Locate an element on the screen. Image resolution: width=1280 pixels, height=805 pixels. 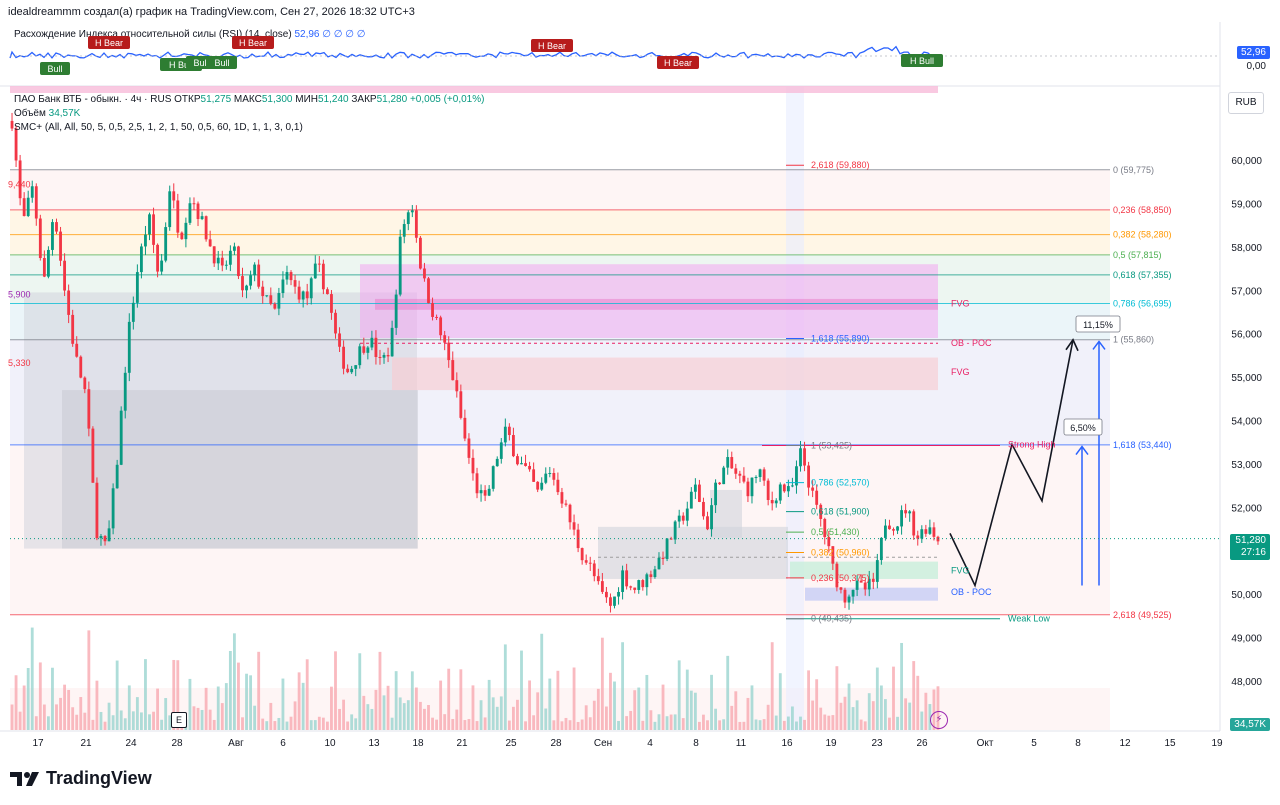
volume-value: 34,57K is located at coordinates (64, 113).